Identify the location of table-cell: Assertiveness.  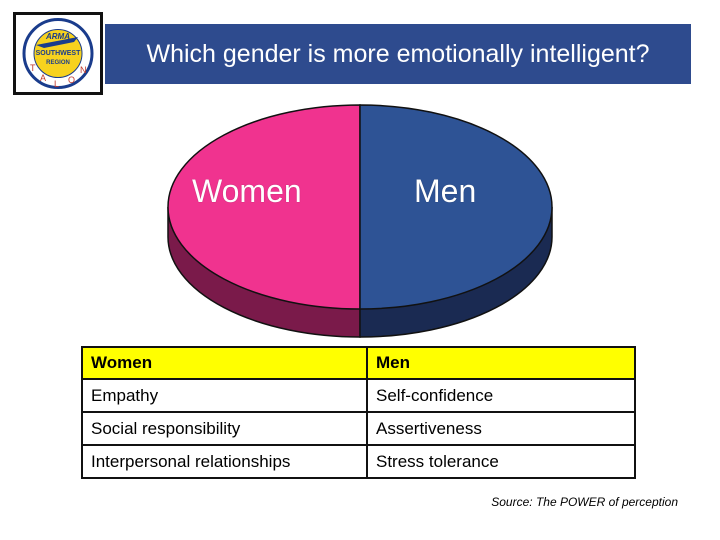
(501, 428).